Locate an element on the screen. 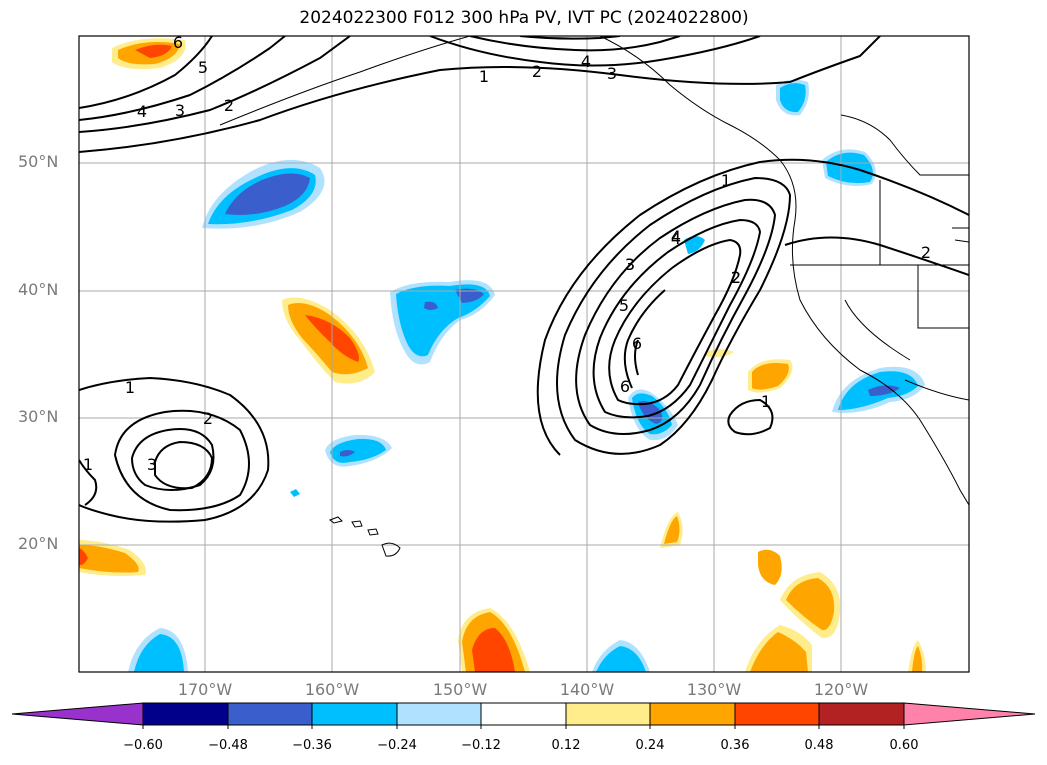 Image resolution: width=1047 pixels, height=765 pixels. colorbar-tick-label: 0.60 is located at coordinates (904, 745).